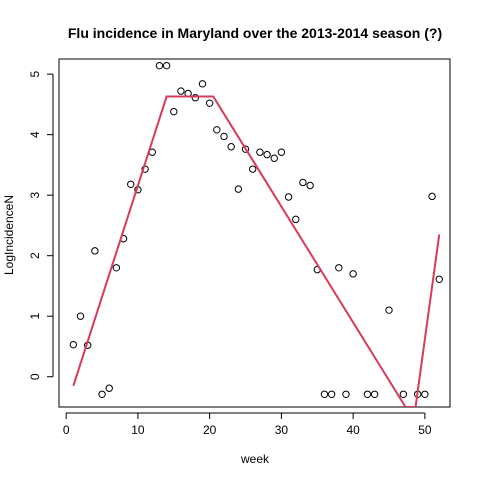  What do you see at coordinates (35, 195) in the screenshot?
I see `y-tick-label: 3` at bounding box center [35, 195].